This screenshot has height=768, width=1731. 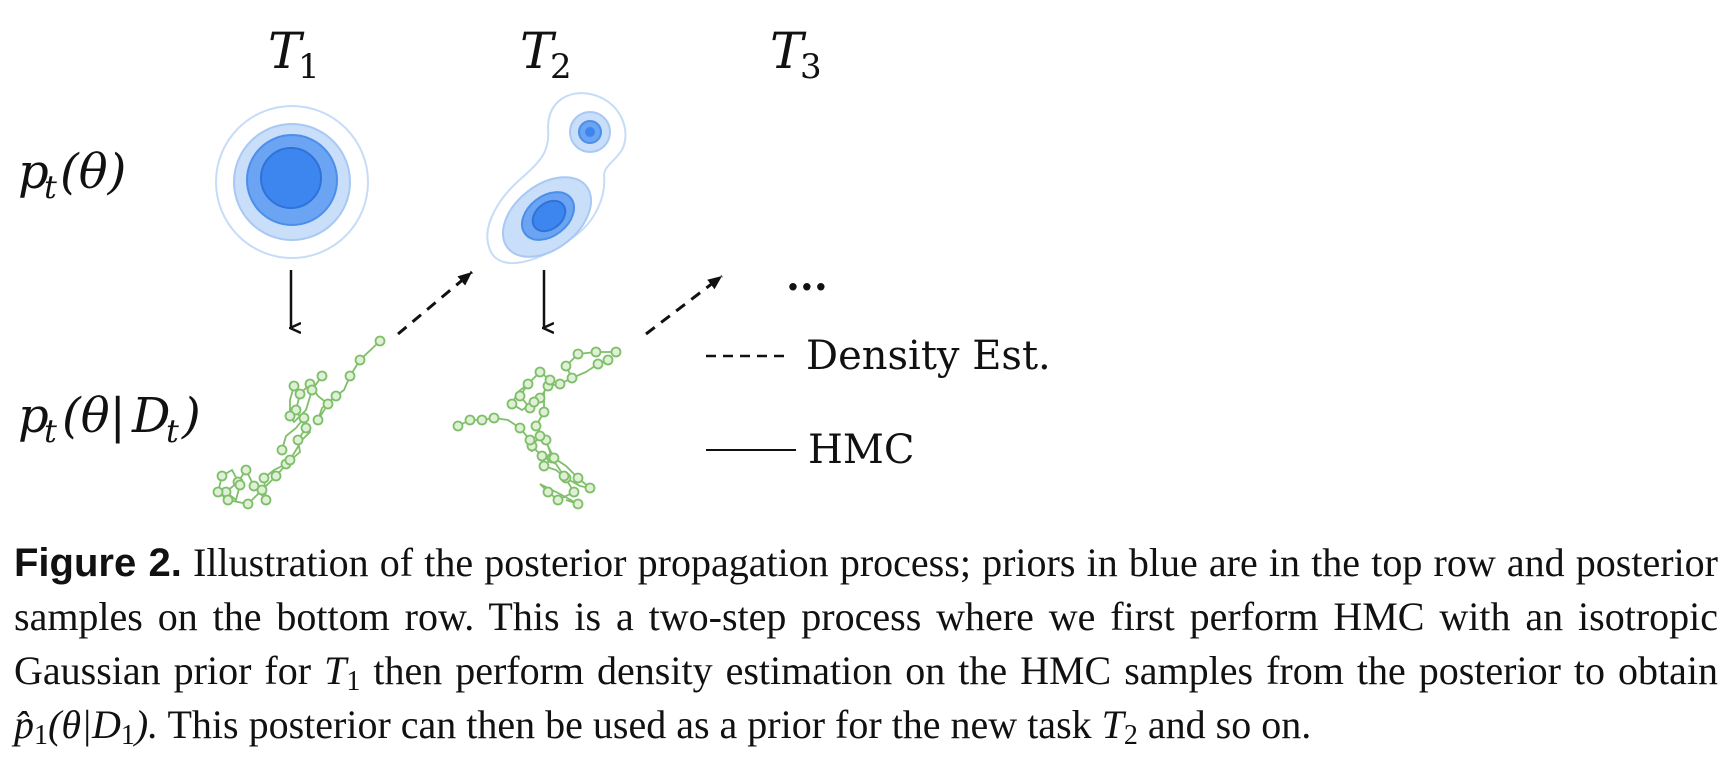 What do you see at coordinates (1229, 724) in the screenshot?
I see `caption-text-4: and so on.` at bounding box center [1229, 724].